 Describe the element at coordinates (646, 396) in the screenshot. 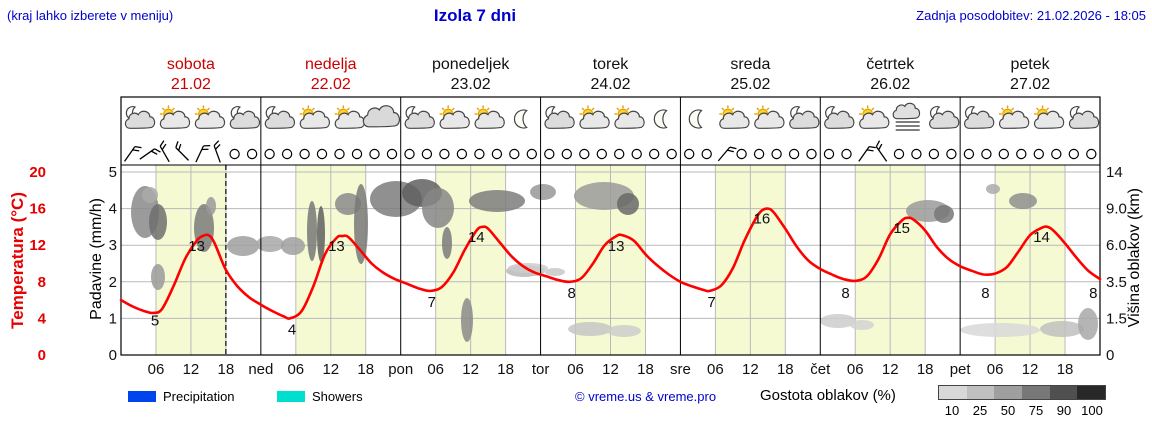

I see `copyright-links: © vreme.us & vreme.pro` at that location.